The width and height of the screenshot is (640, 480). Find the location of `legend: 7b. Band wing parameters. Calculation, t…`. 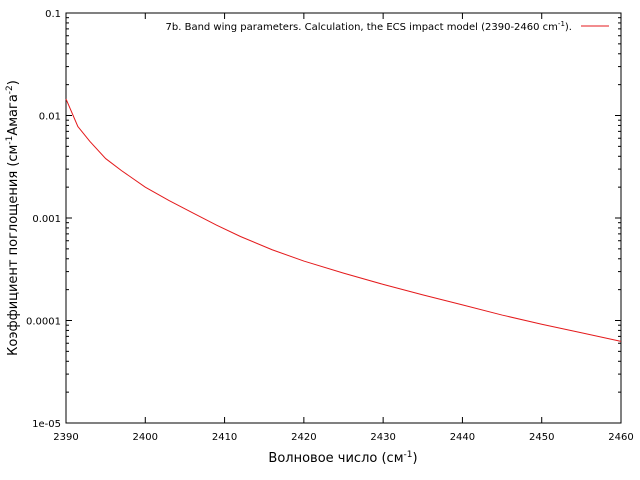

legend: 7b. Band wing parameters. Calculation, t… is located at coordinates (387, 26).